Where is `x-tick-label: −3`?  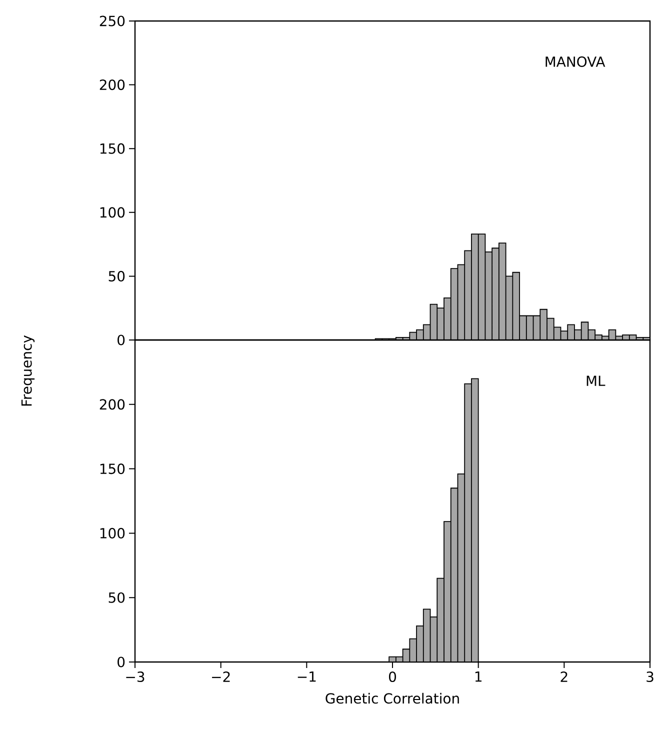
x-tick-label: −3 is located at coordinates (135, 676).